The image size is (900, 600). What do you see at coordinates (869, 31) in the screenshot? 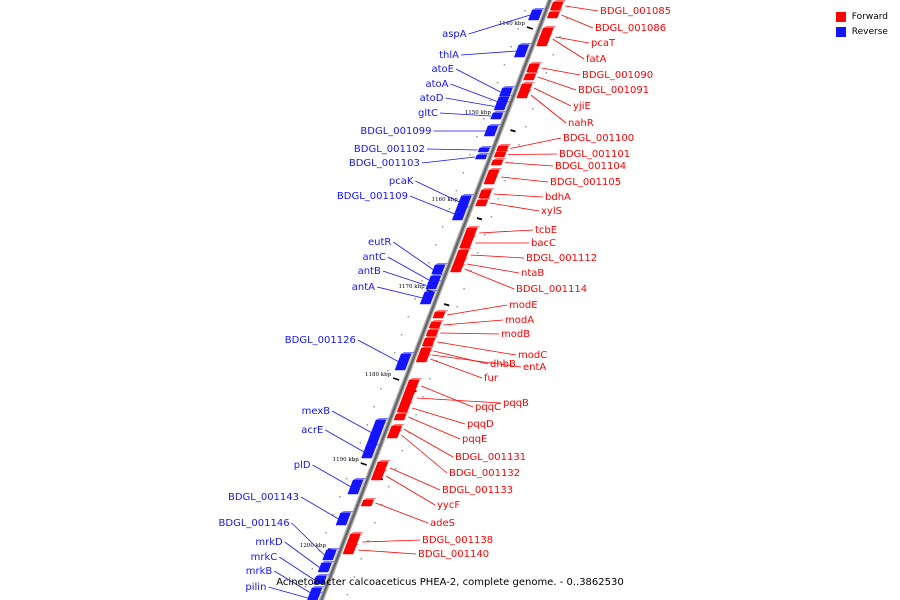
I see `legend-label-reverse: Reverse` at bounding box center [869, 31].